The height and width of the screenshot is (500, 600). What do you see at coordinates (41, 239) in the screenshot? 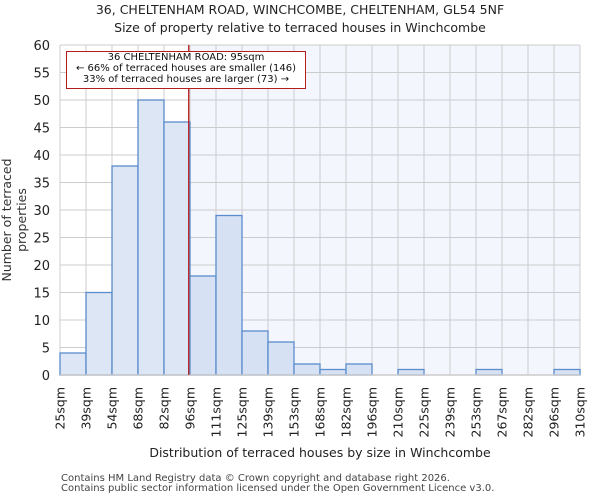
I see `y-tick-label: 25` at bounding box center [41, 239].